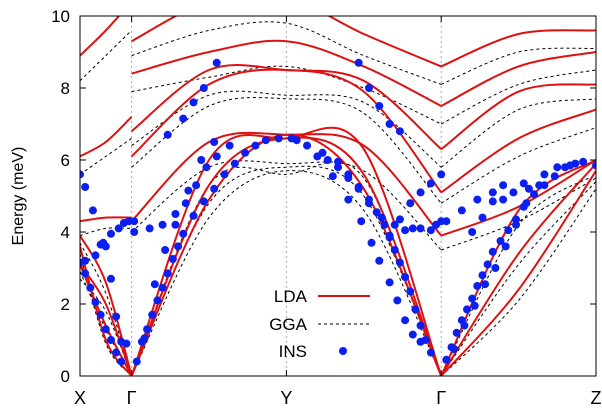 This screenshot has height=413, width=602. What do you see at coordinates (596, 398) in the screenshot?
I see `x-tick-label: Z` at bounding box center [596, 398].